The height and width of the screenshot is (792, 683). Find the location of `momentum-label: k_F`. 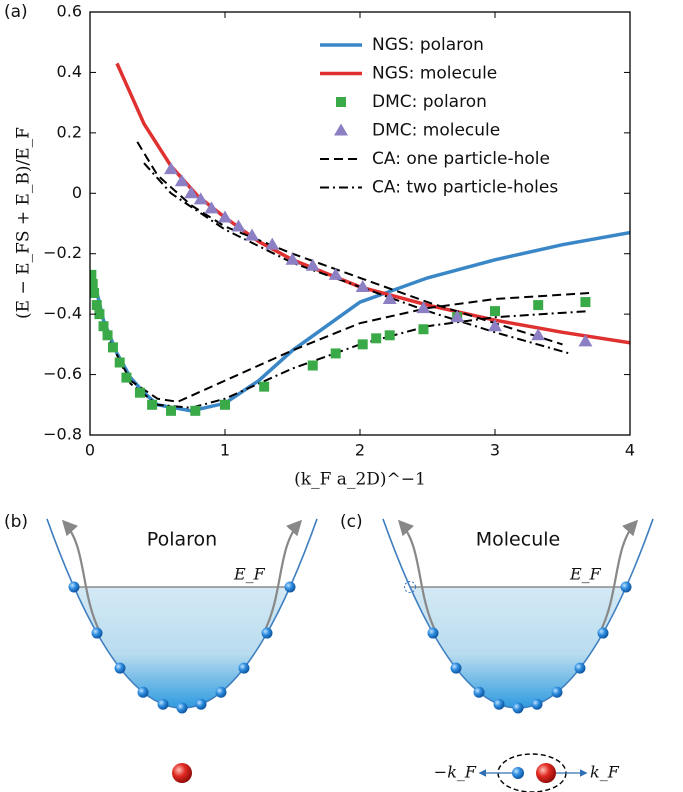

momentum-label: k_F is located at coordinates (605, 772).